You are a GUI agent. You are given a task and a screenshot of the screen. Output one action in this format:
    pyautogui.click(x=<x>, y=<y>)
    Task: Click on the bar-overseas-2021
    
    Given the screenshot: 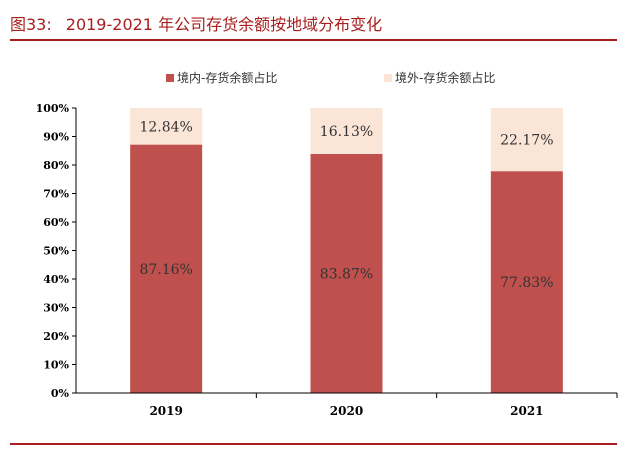 What is the action you would take?
    pyautogui.click(x=526, y=140)
    